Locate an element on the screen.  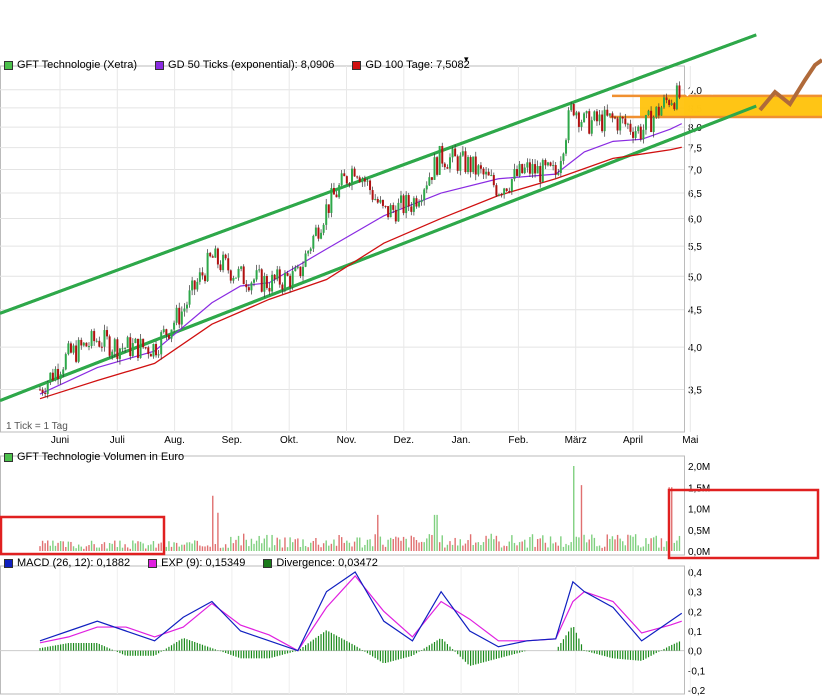
price-y-tick: 6,5 is located at coordinates (695, 194).